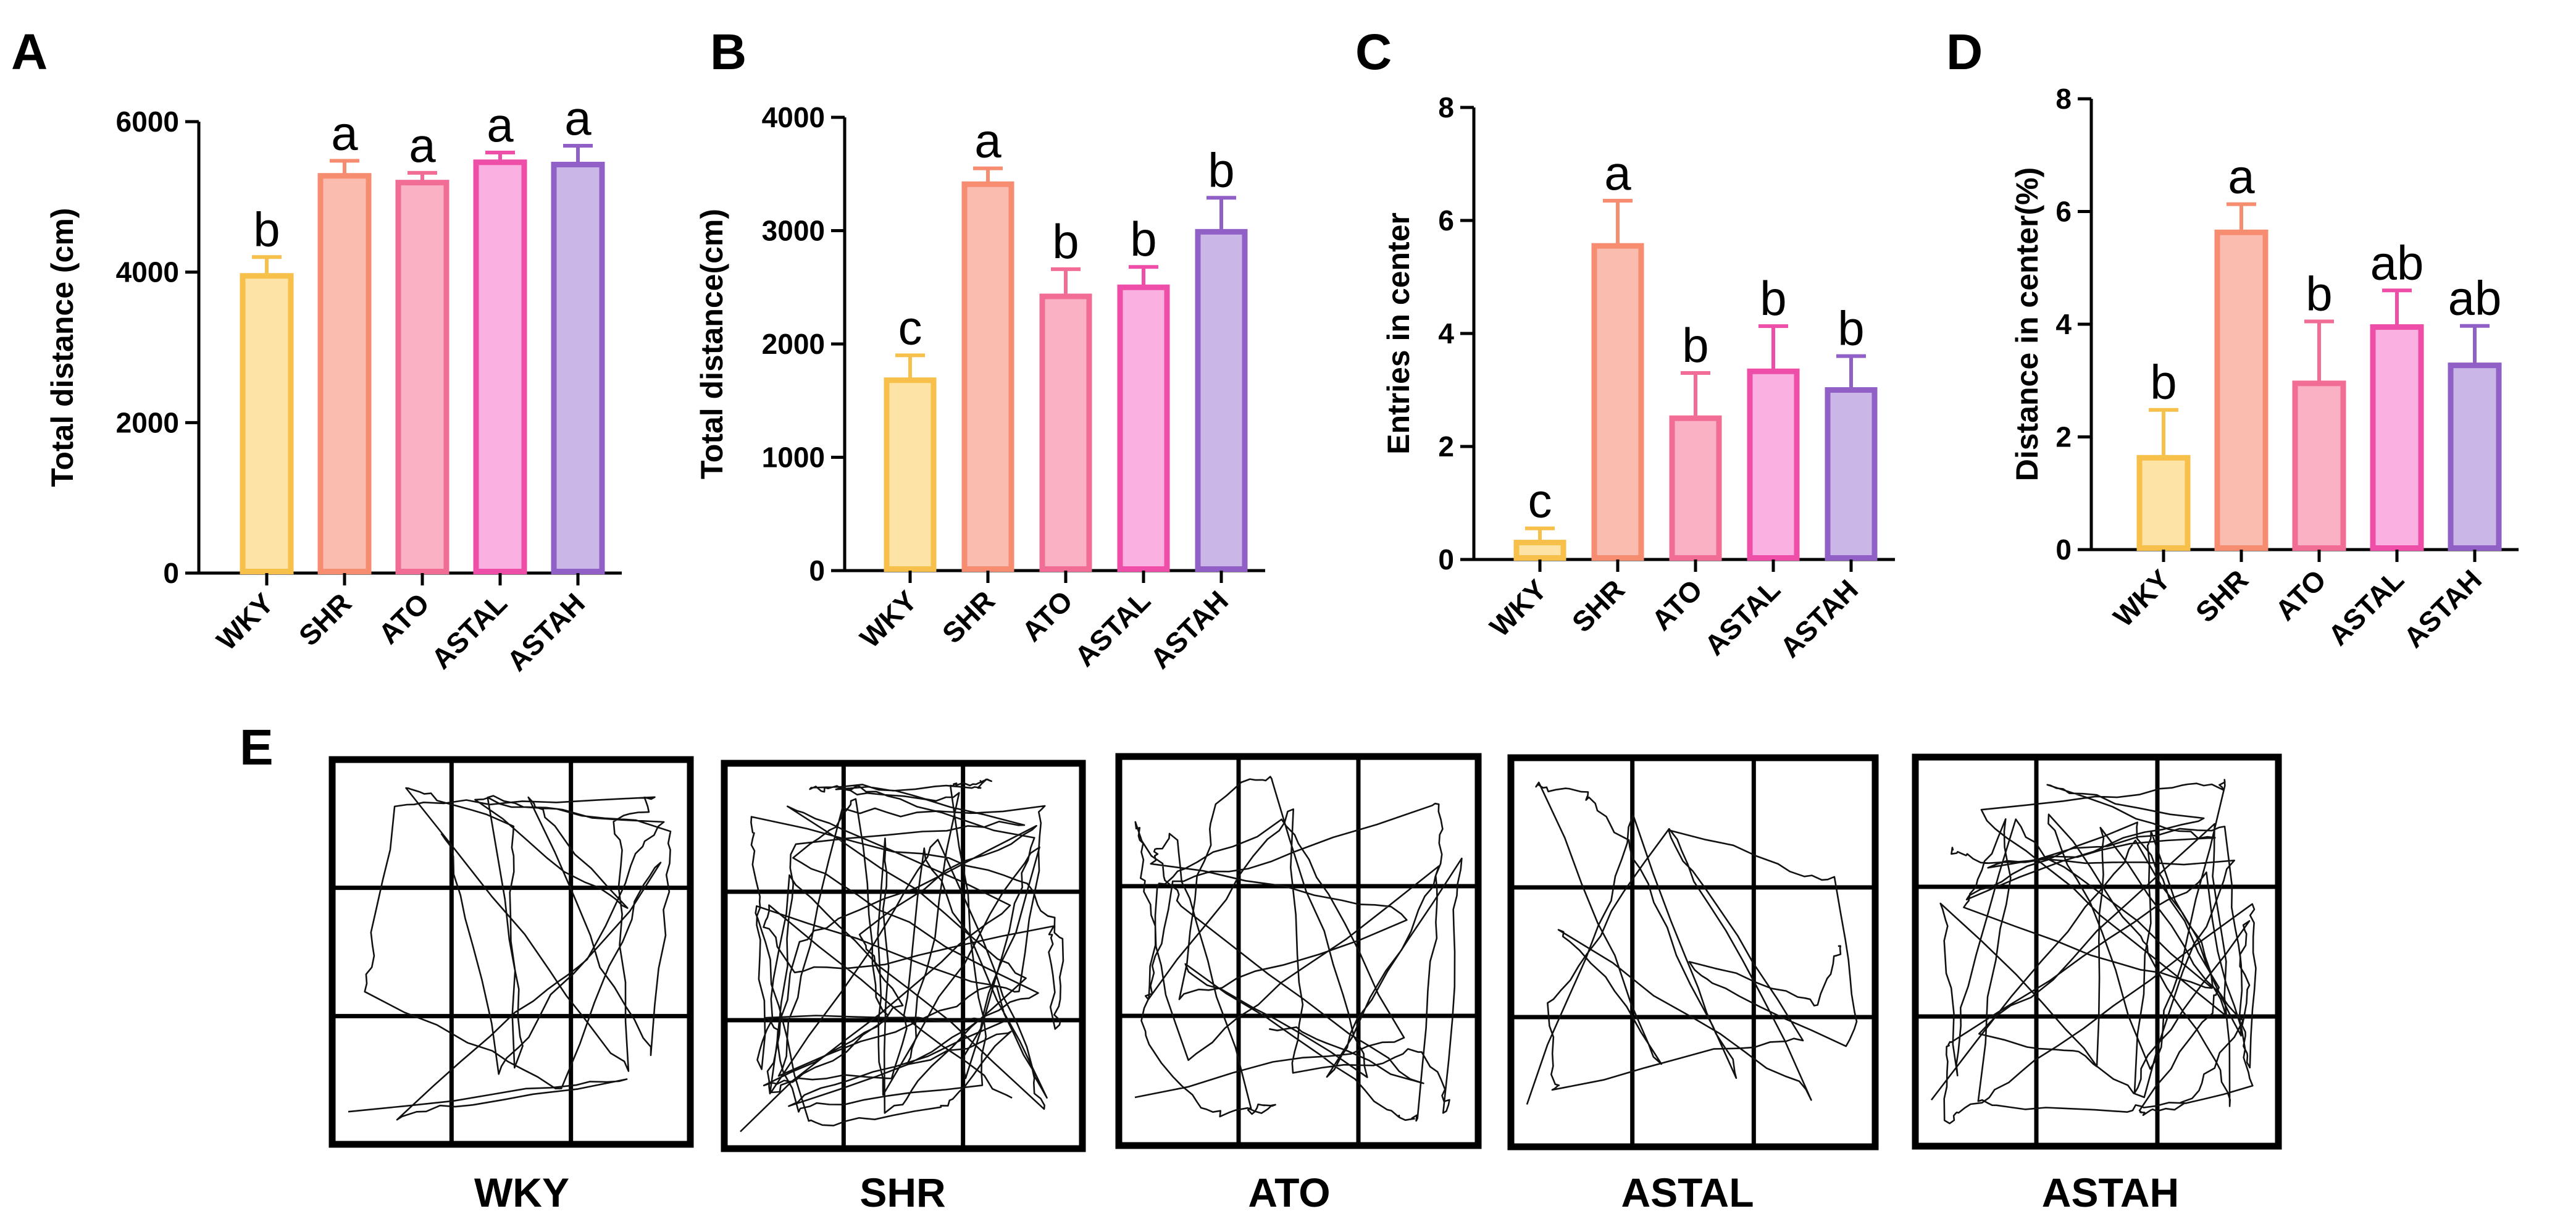  What do you see at coordinates (147, 122) in the screenshot?
I see `y-tick-label: 6000` at bounding box center [147, 122].